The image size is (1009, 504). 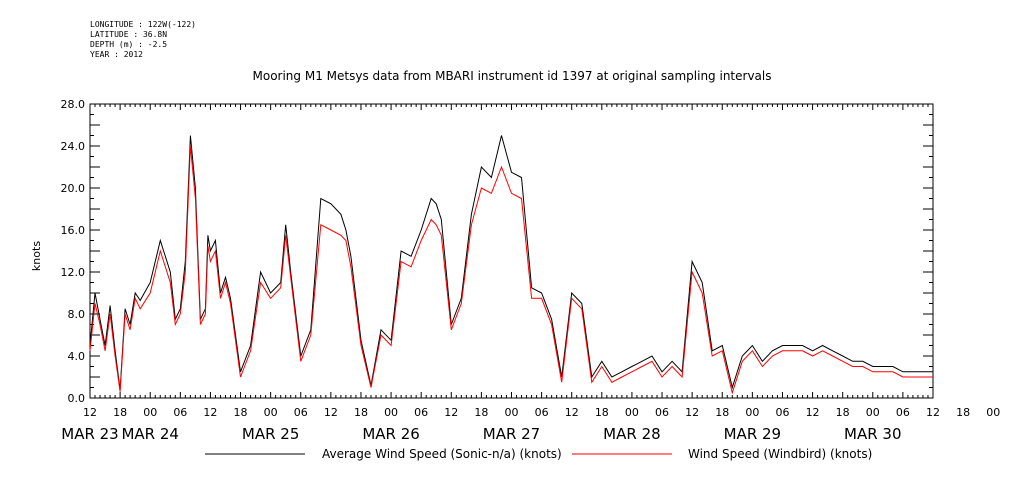 I want to click on x-date-label: MAR 24, so click(x=149, y=434).